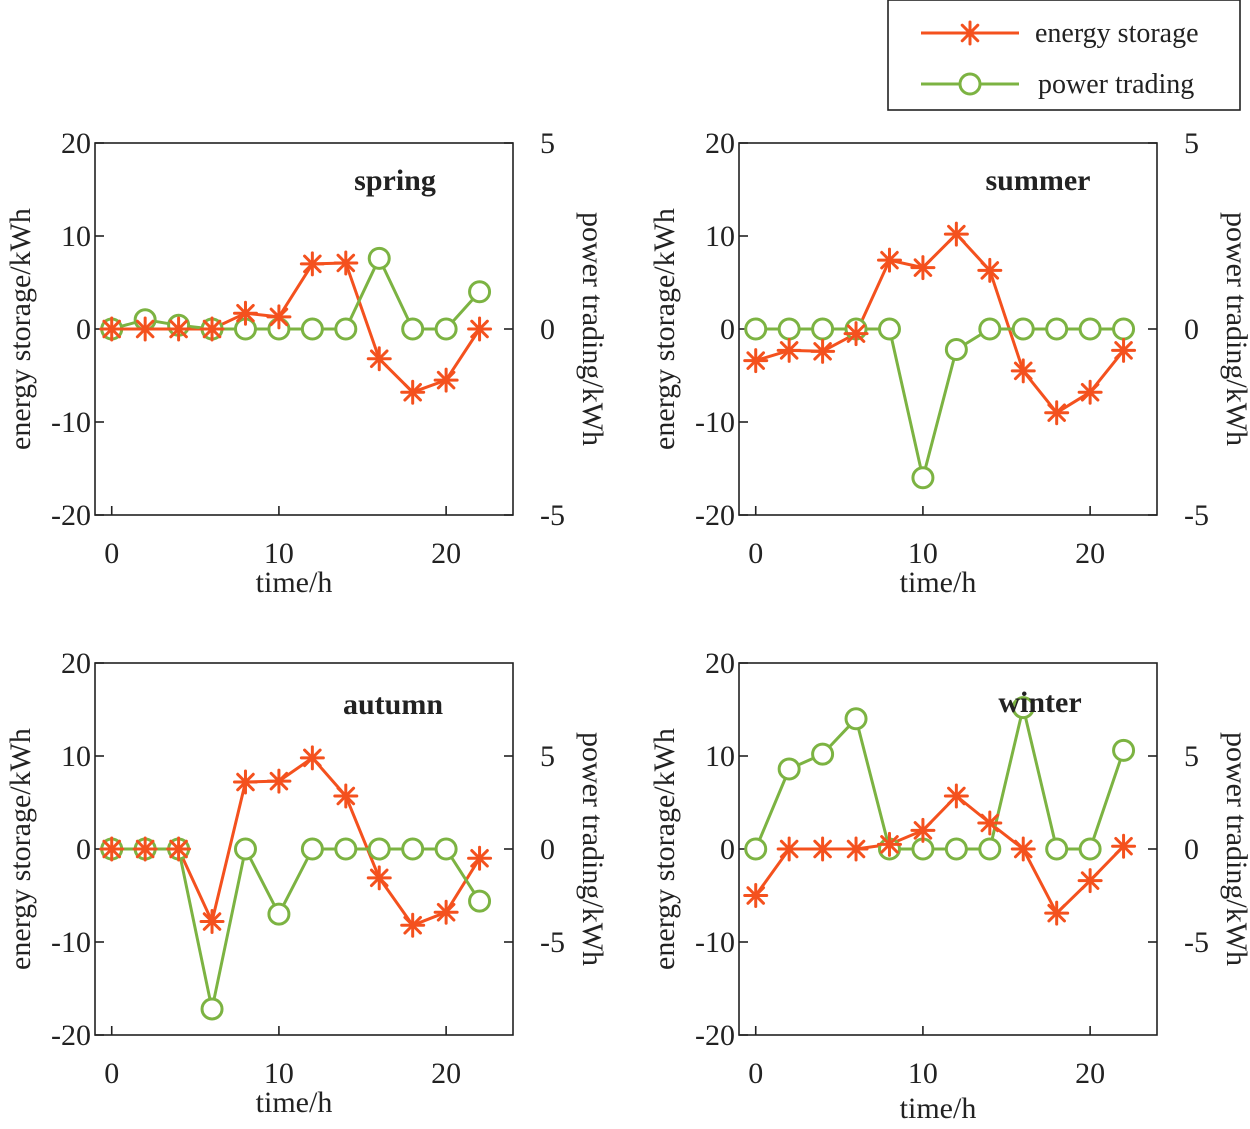  I want to click on legend-label-energy-storage: energy storage, so click(1117, 33).